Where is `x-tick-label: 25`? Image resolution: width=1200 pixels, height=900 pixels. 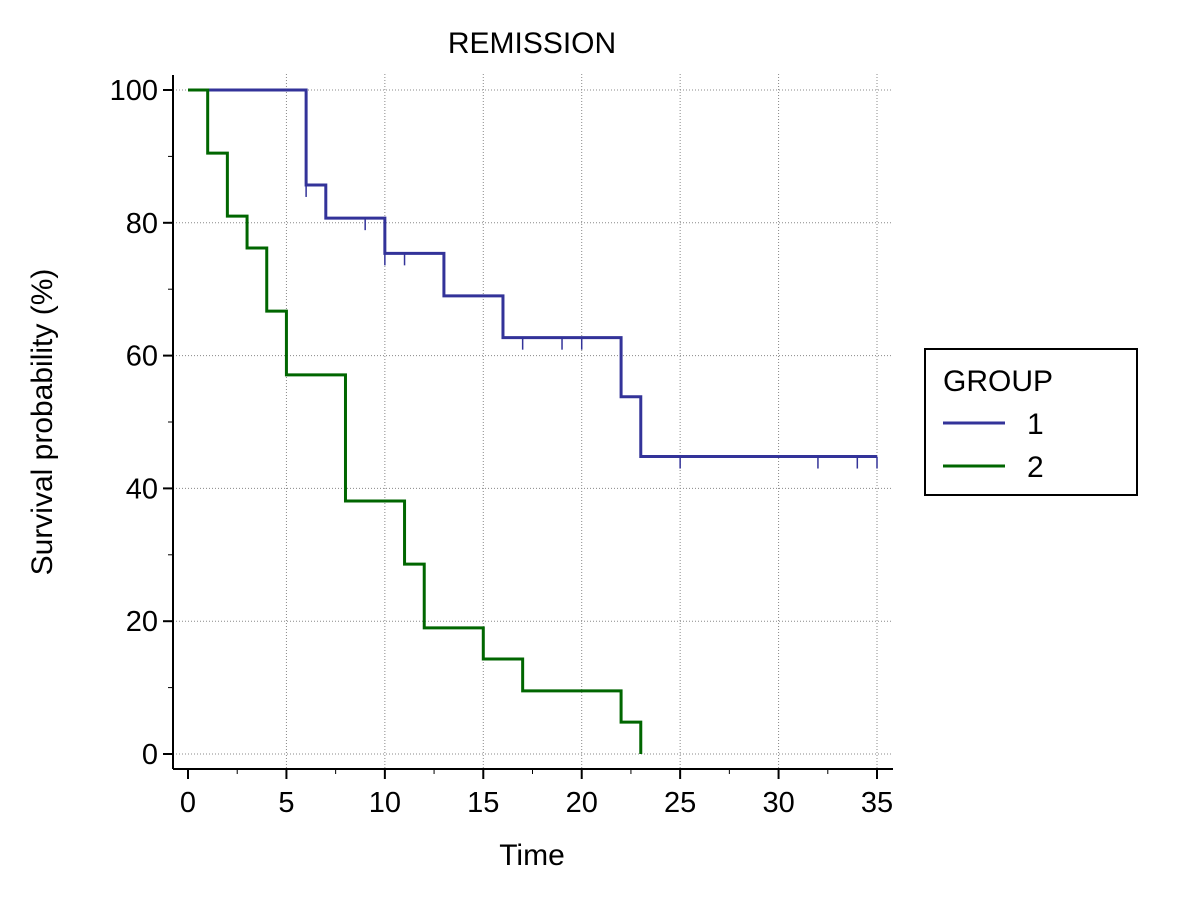 x-tick-label: 25 is located at coordinates (680, 803).